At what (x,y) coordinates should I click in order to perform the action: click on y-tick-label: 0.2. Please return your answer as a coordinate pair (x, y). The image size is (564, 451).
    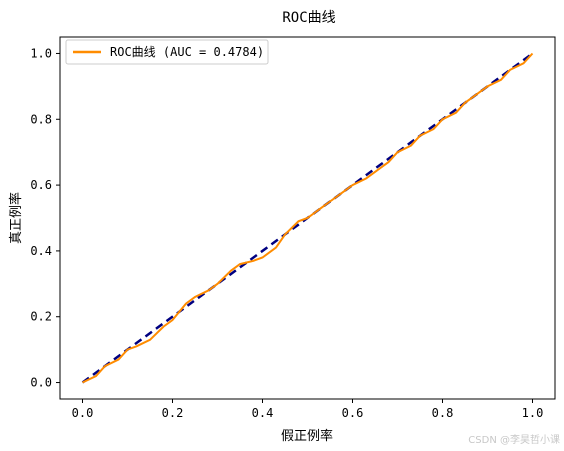
    Looking at the image, I should click on (41, 317).